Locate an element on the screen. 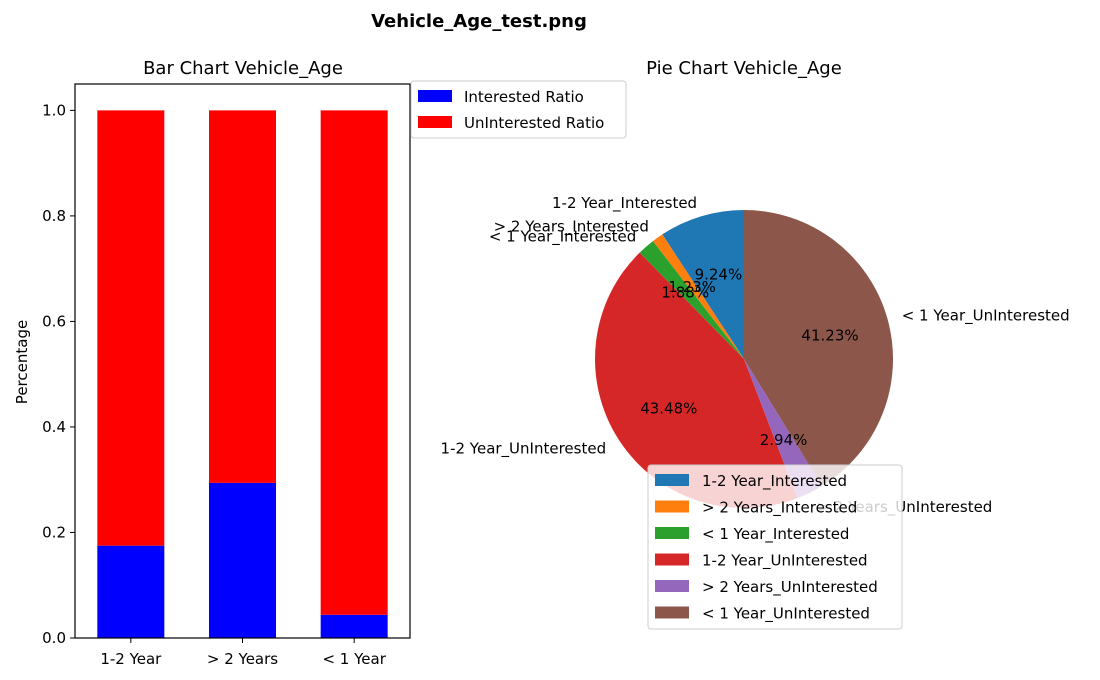 This screenshot has width=1100, height=680. pie-slice-label: 1-2 Year_Interested is located at coordinates (624, 203).